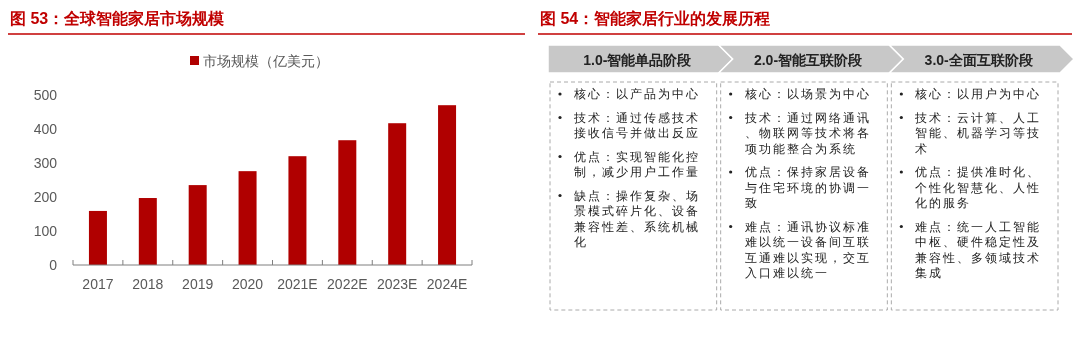  I want to click on text: 核心：以场景为中心, so click(807, 93).